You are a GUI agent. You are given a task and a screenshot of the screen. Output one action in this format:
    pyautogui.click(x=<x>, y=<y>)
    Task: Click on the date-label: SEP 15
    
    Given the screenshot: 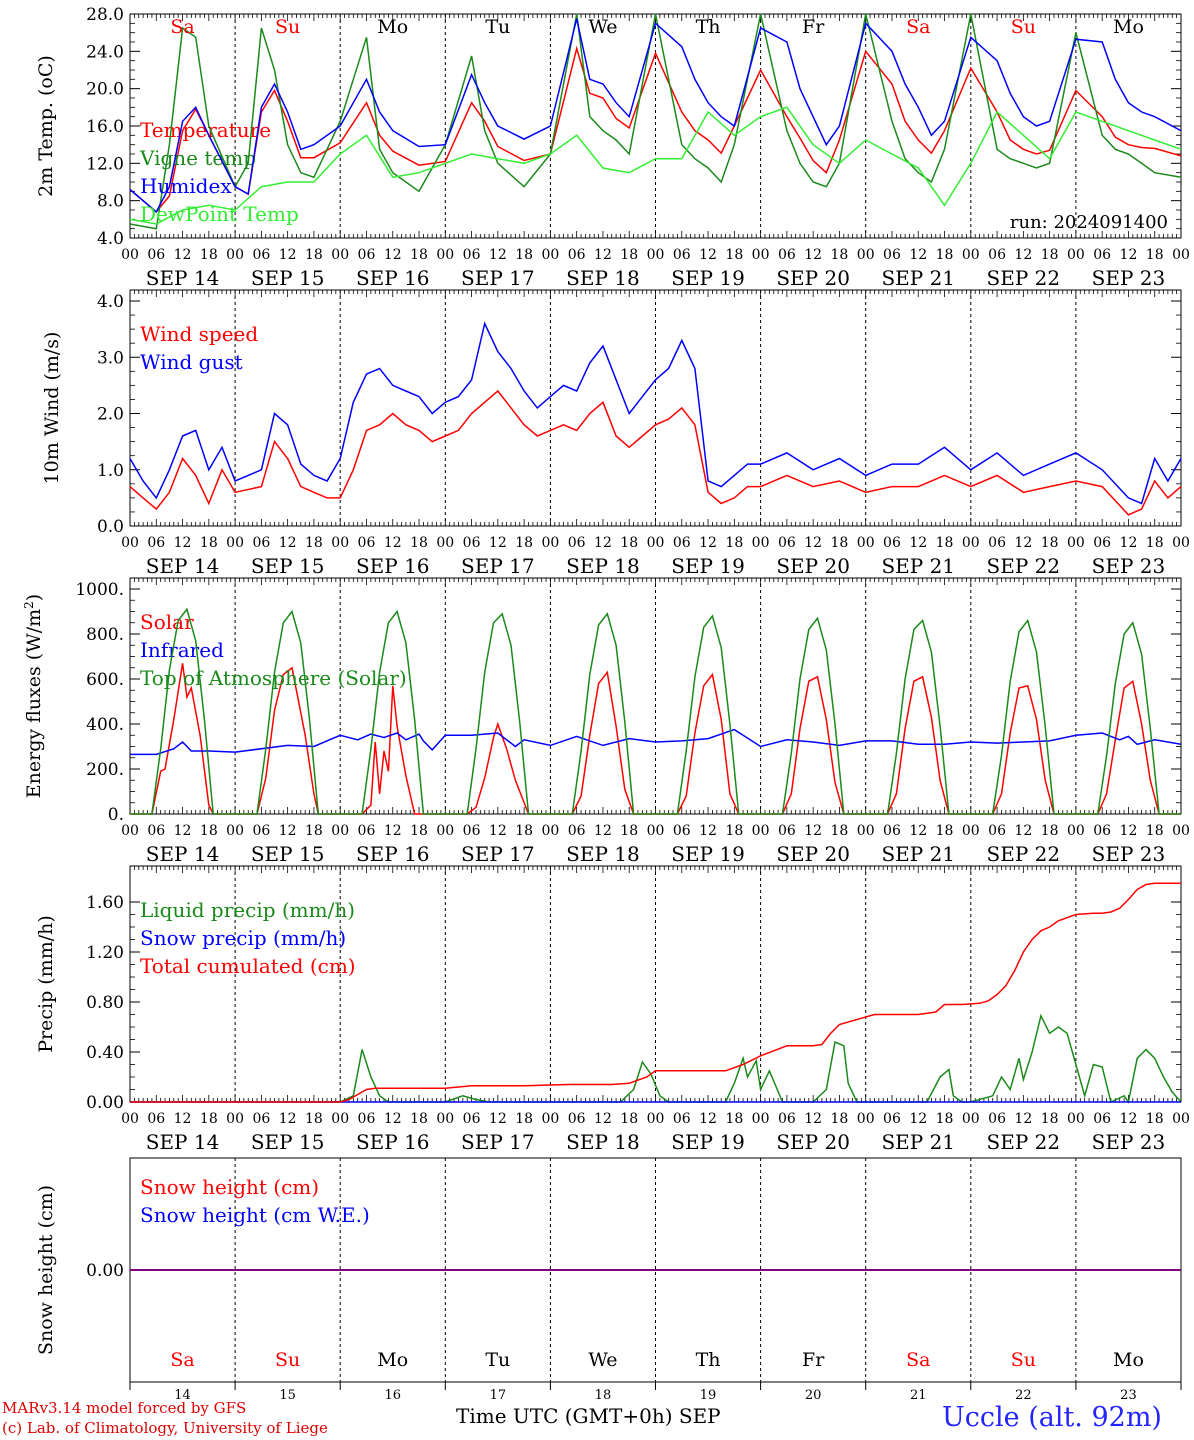 What is the action you would take?
    pyautogui.click(x=288, y=854)
    